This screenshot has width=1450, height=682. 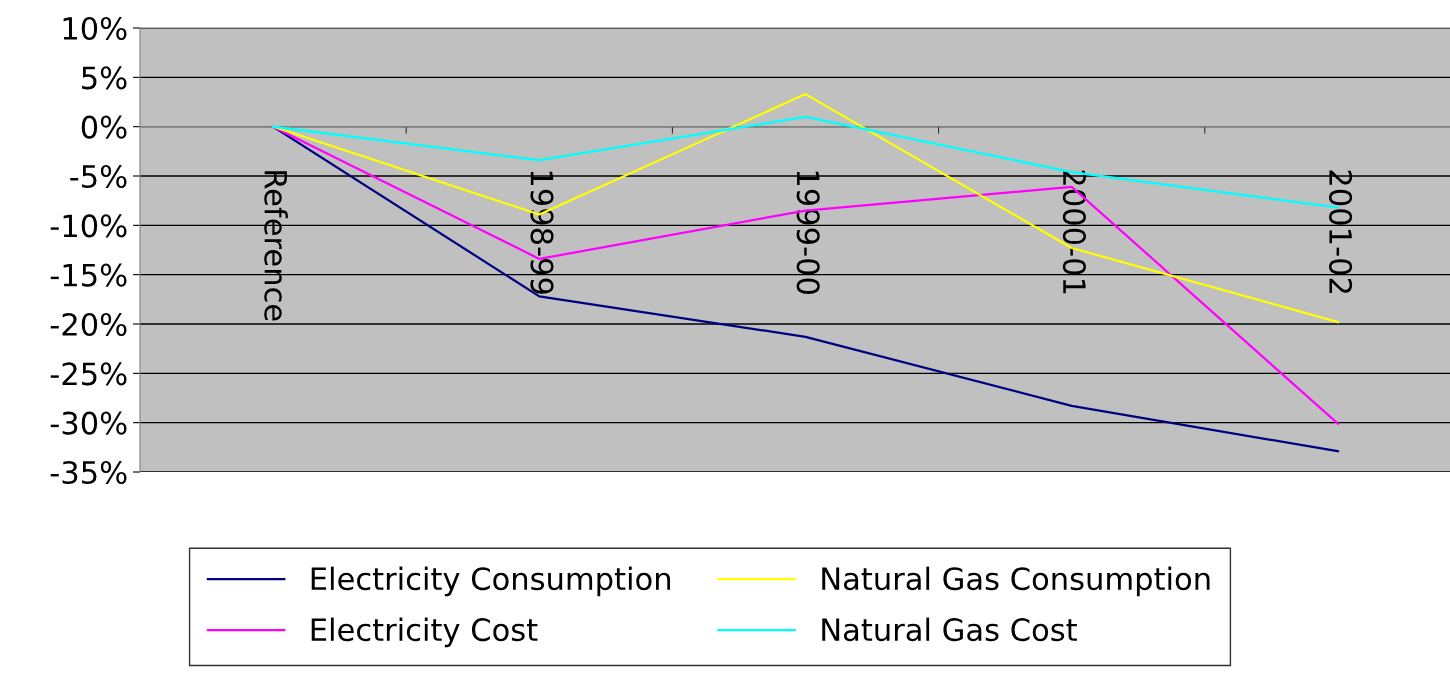 I want to click on y-tick-label: -25%, so click(x=88, y=374).